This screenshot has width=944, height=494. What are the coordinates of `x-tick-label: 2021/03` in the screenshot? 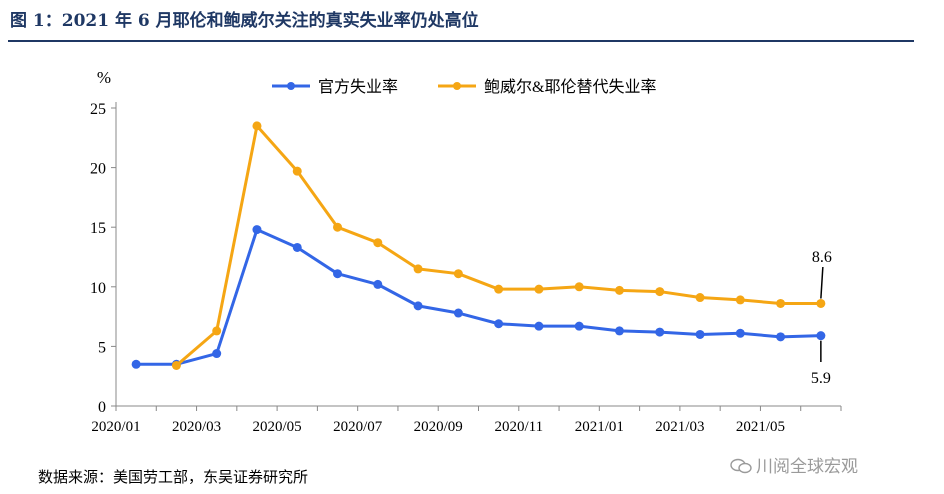 It's located at (679, 427).